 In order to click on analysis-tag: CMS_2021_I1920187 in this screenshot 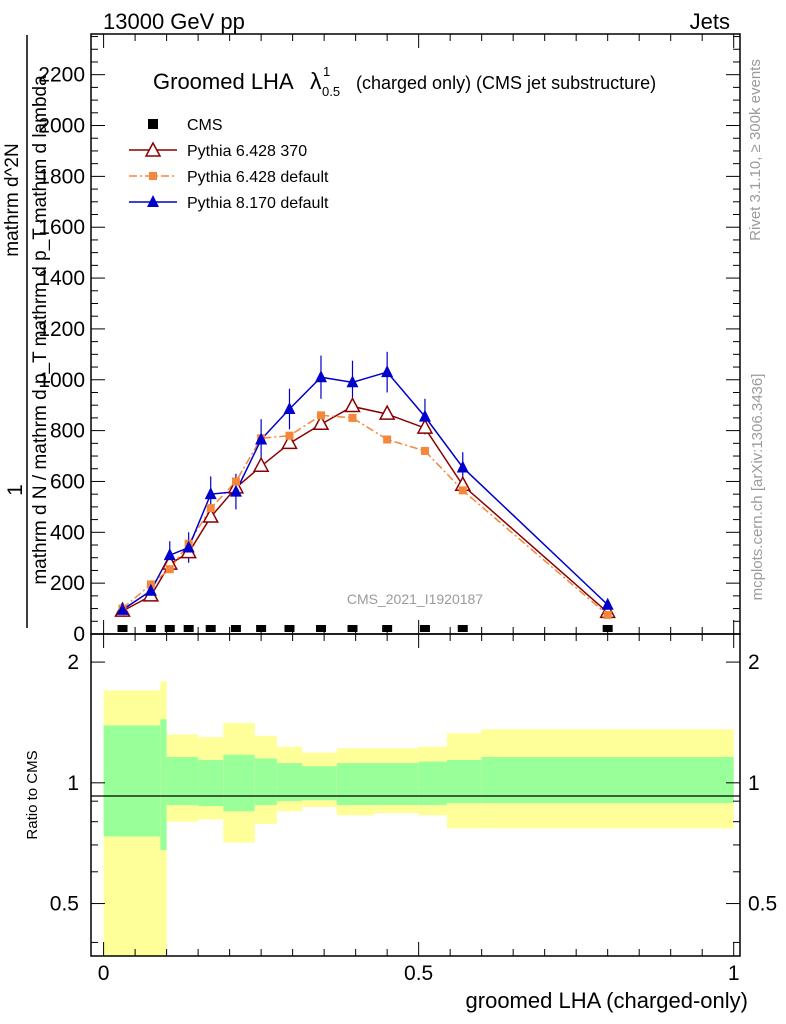, I will do `click(415, 599)`.